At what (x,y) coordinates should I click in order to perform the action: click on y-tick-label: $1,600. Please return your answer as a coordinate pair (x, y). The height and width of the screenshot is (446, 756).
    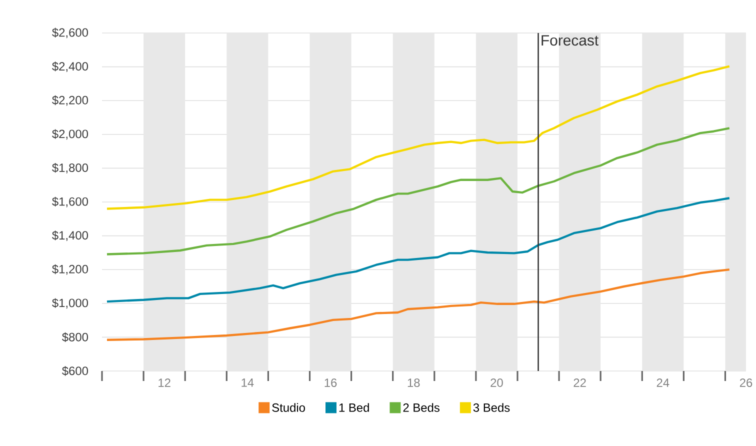
    Looking at the image, I should click on (70, 202).